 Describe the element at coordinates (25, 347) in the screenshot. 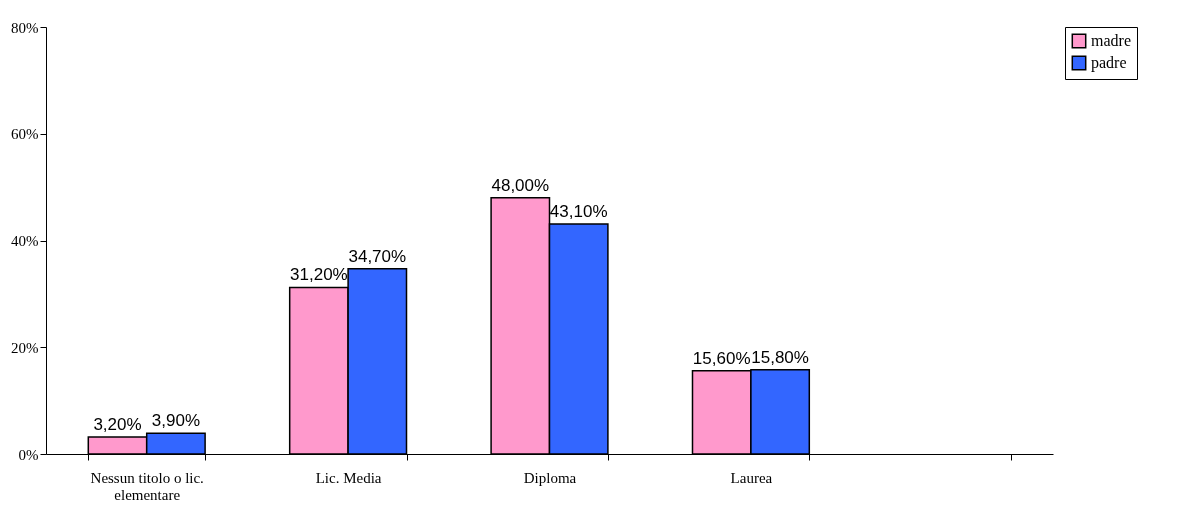

I see `y-tick-label: 20%` at that location.